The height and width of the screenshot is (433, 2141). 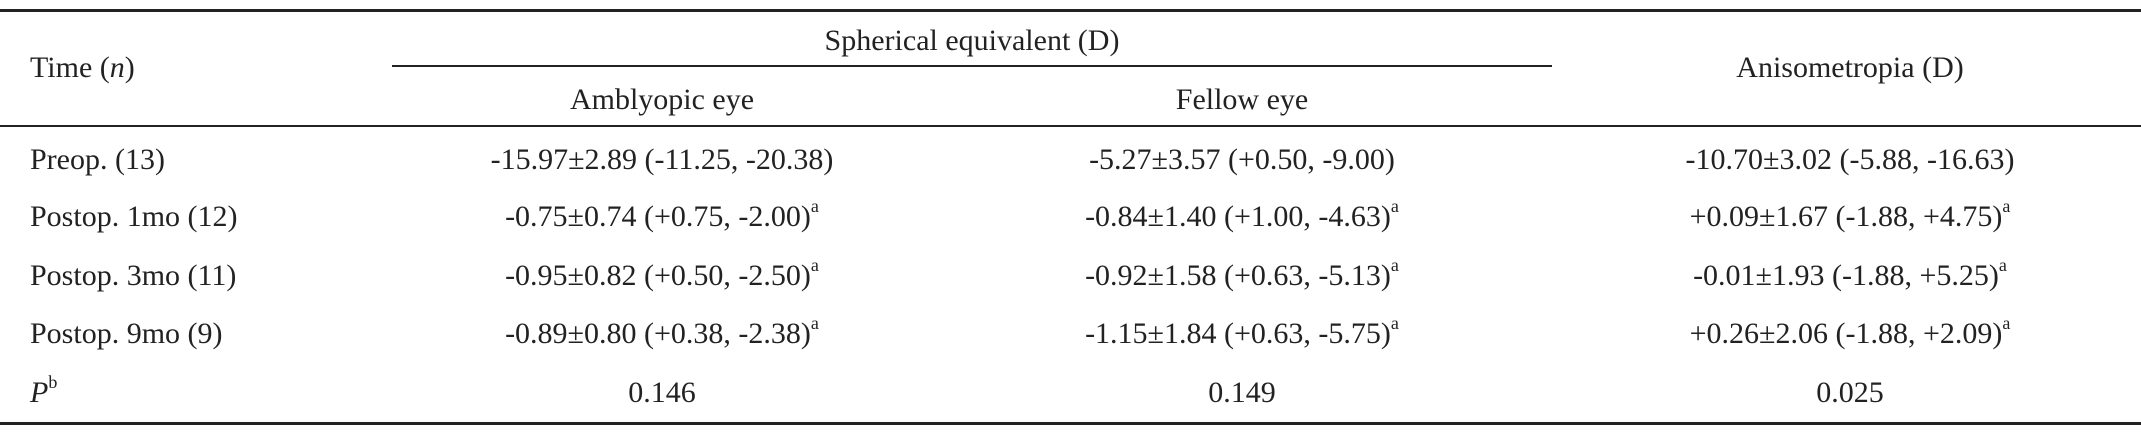 What do you see at coordinates (133, 275) in the screenshot?
I see `row-label: Postop. 3mo (11)` at bounding box center [133, 275].